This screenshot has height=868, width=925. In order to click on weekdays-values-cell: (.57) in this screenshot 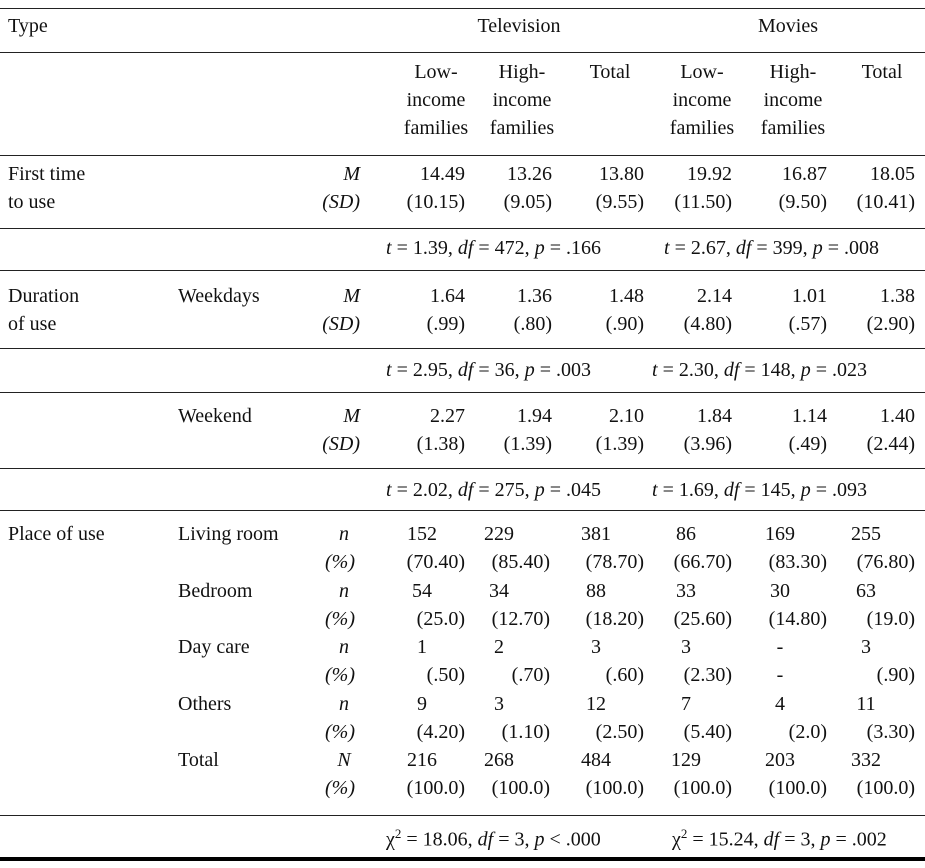, I will do `click(807, 324)`.